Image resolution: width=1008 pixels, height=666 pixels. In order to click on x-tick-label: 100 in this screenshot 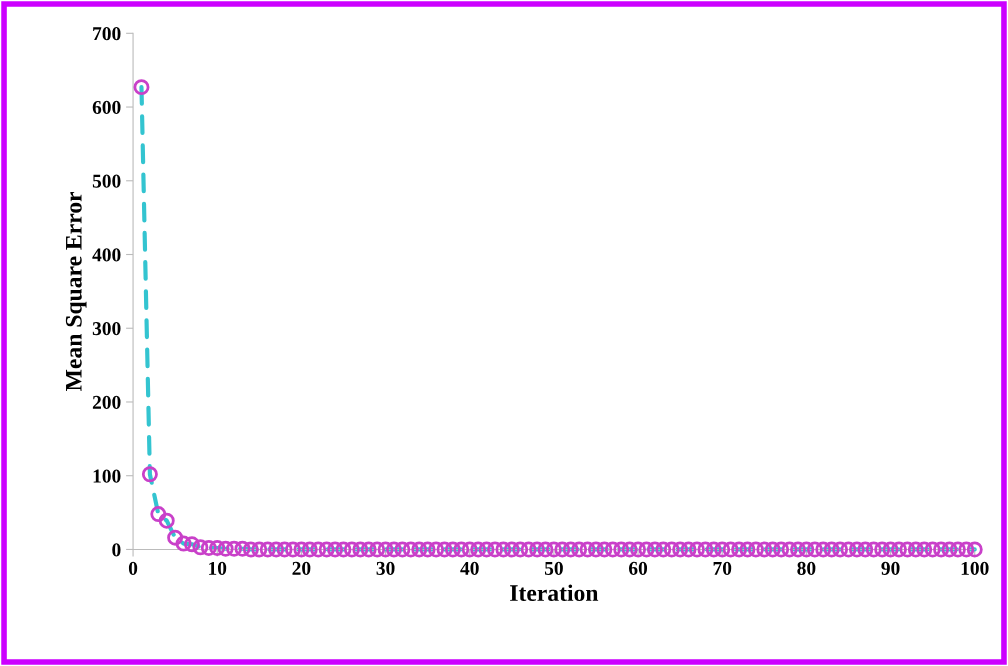, I will do `click(975, 568)`.